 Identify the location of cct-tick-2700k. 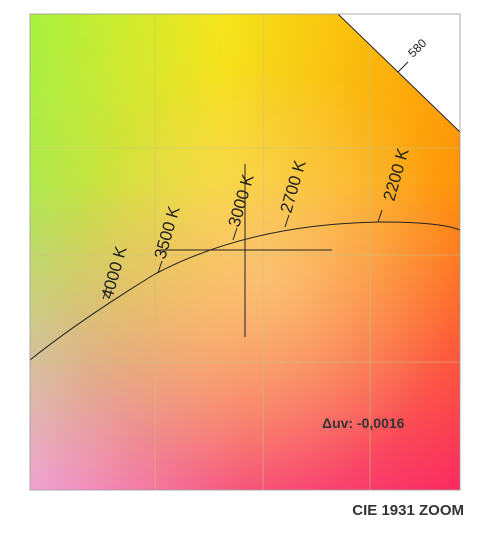
(287, 221).